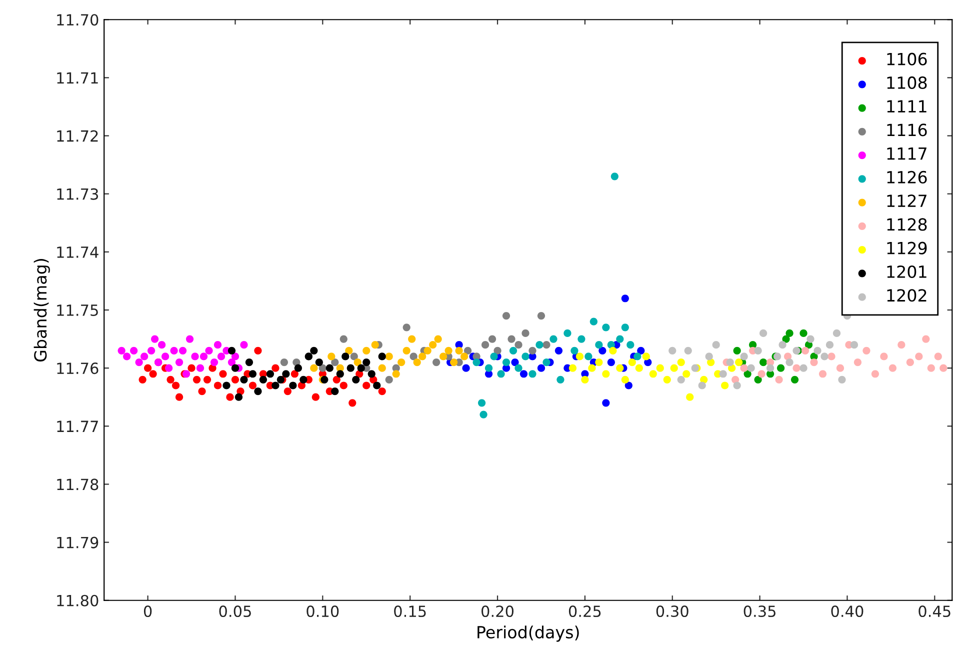 The width and height of the screenshot is (955, 654). What do you see at coordinates (77, 194) in the screenshot?
I see `y-tick-label: 11.73` at bounding box center [77, 194].